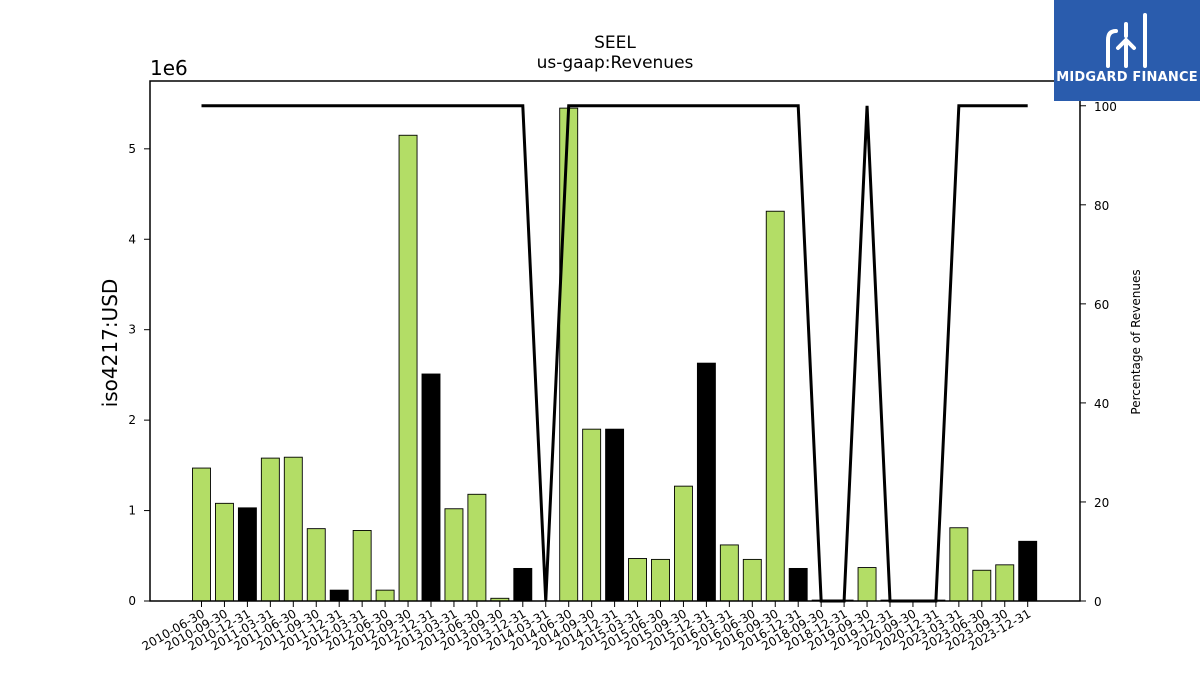 This screenshot has width=1200, height=675. I want to click on y2-tick-label: 80, so click(1101, 206).